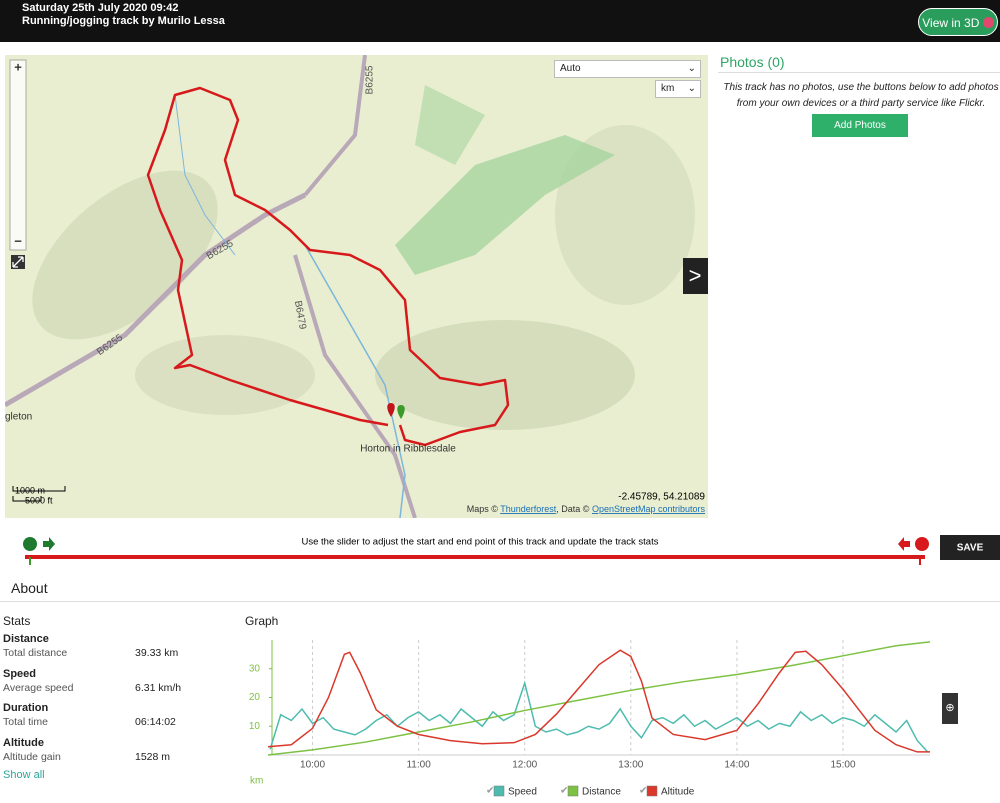 The height and width of the screenshot is (803, 1000). Describe the element at coordinates (860, 125) in the screenshot. I see `add-photos-button: Add Photos` at that location.